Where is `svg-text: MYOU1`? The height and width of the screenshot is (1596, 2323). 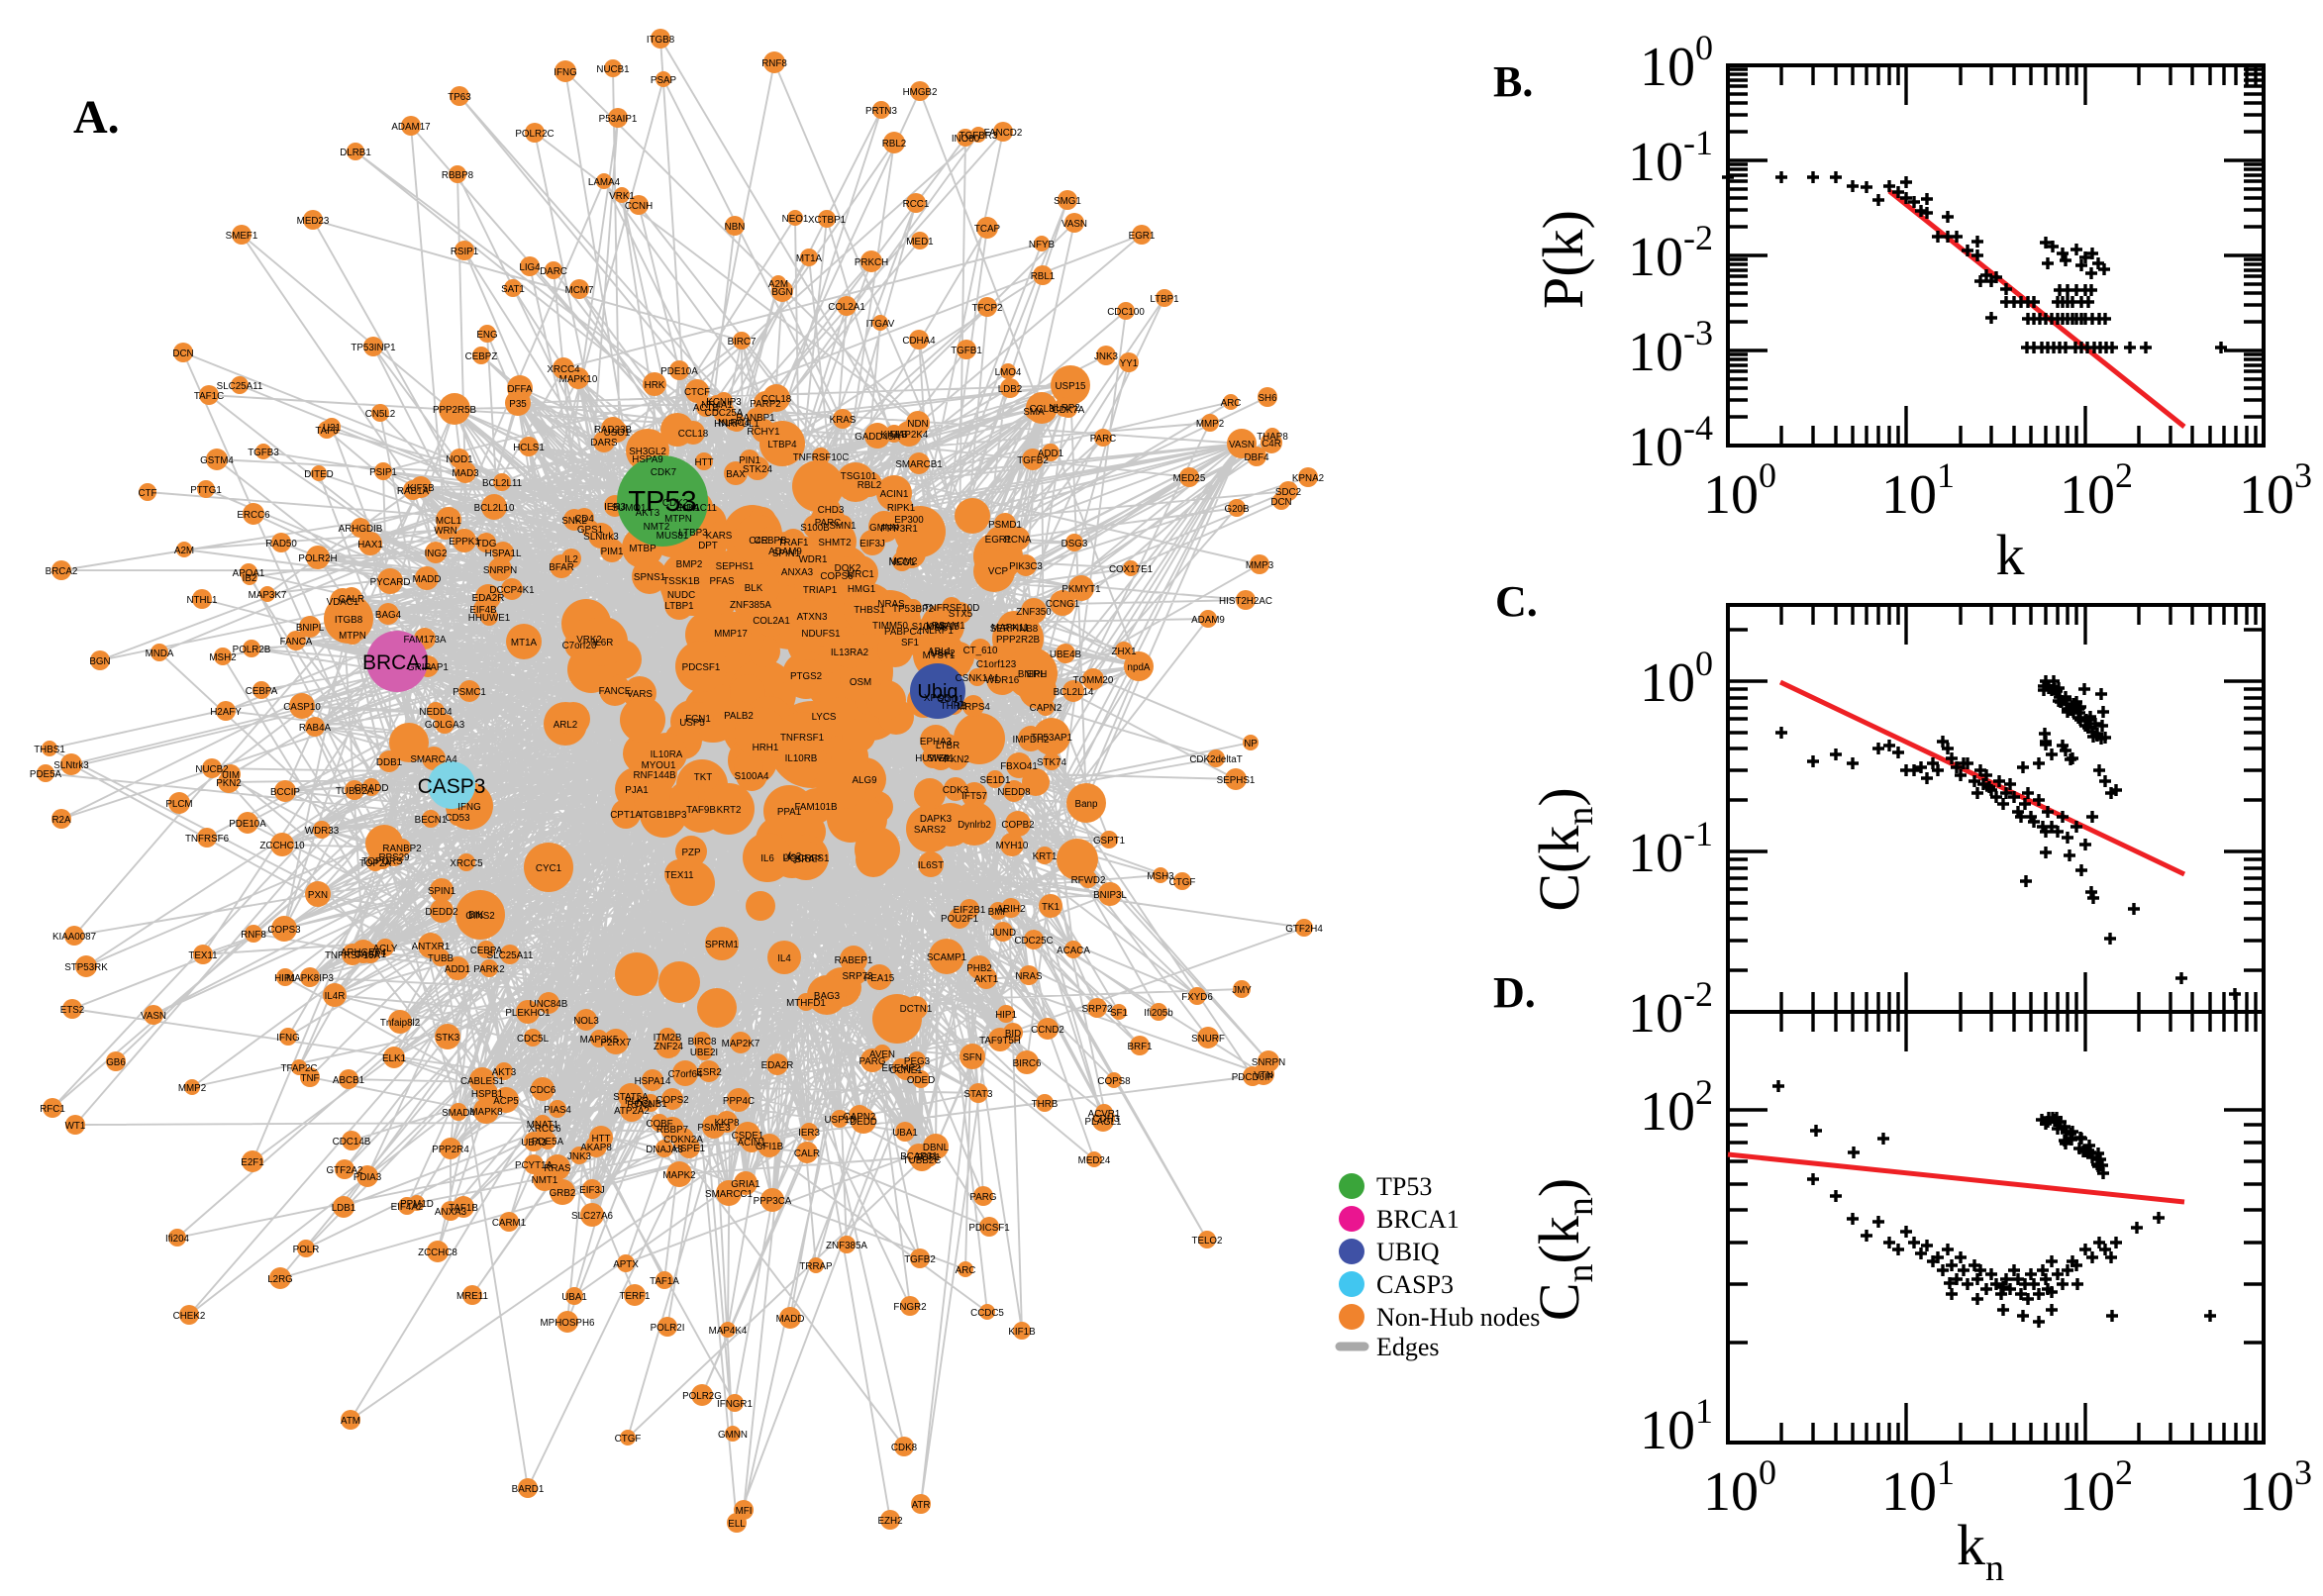 svg-text: MYOU1 is located at coordinates (659, 765).